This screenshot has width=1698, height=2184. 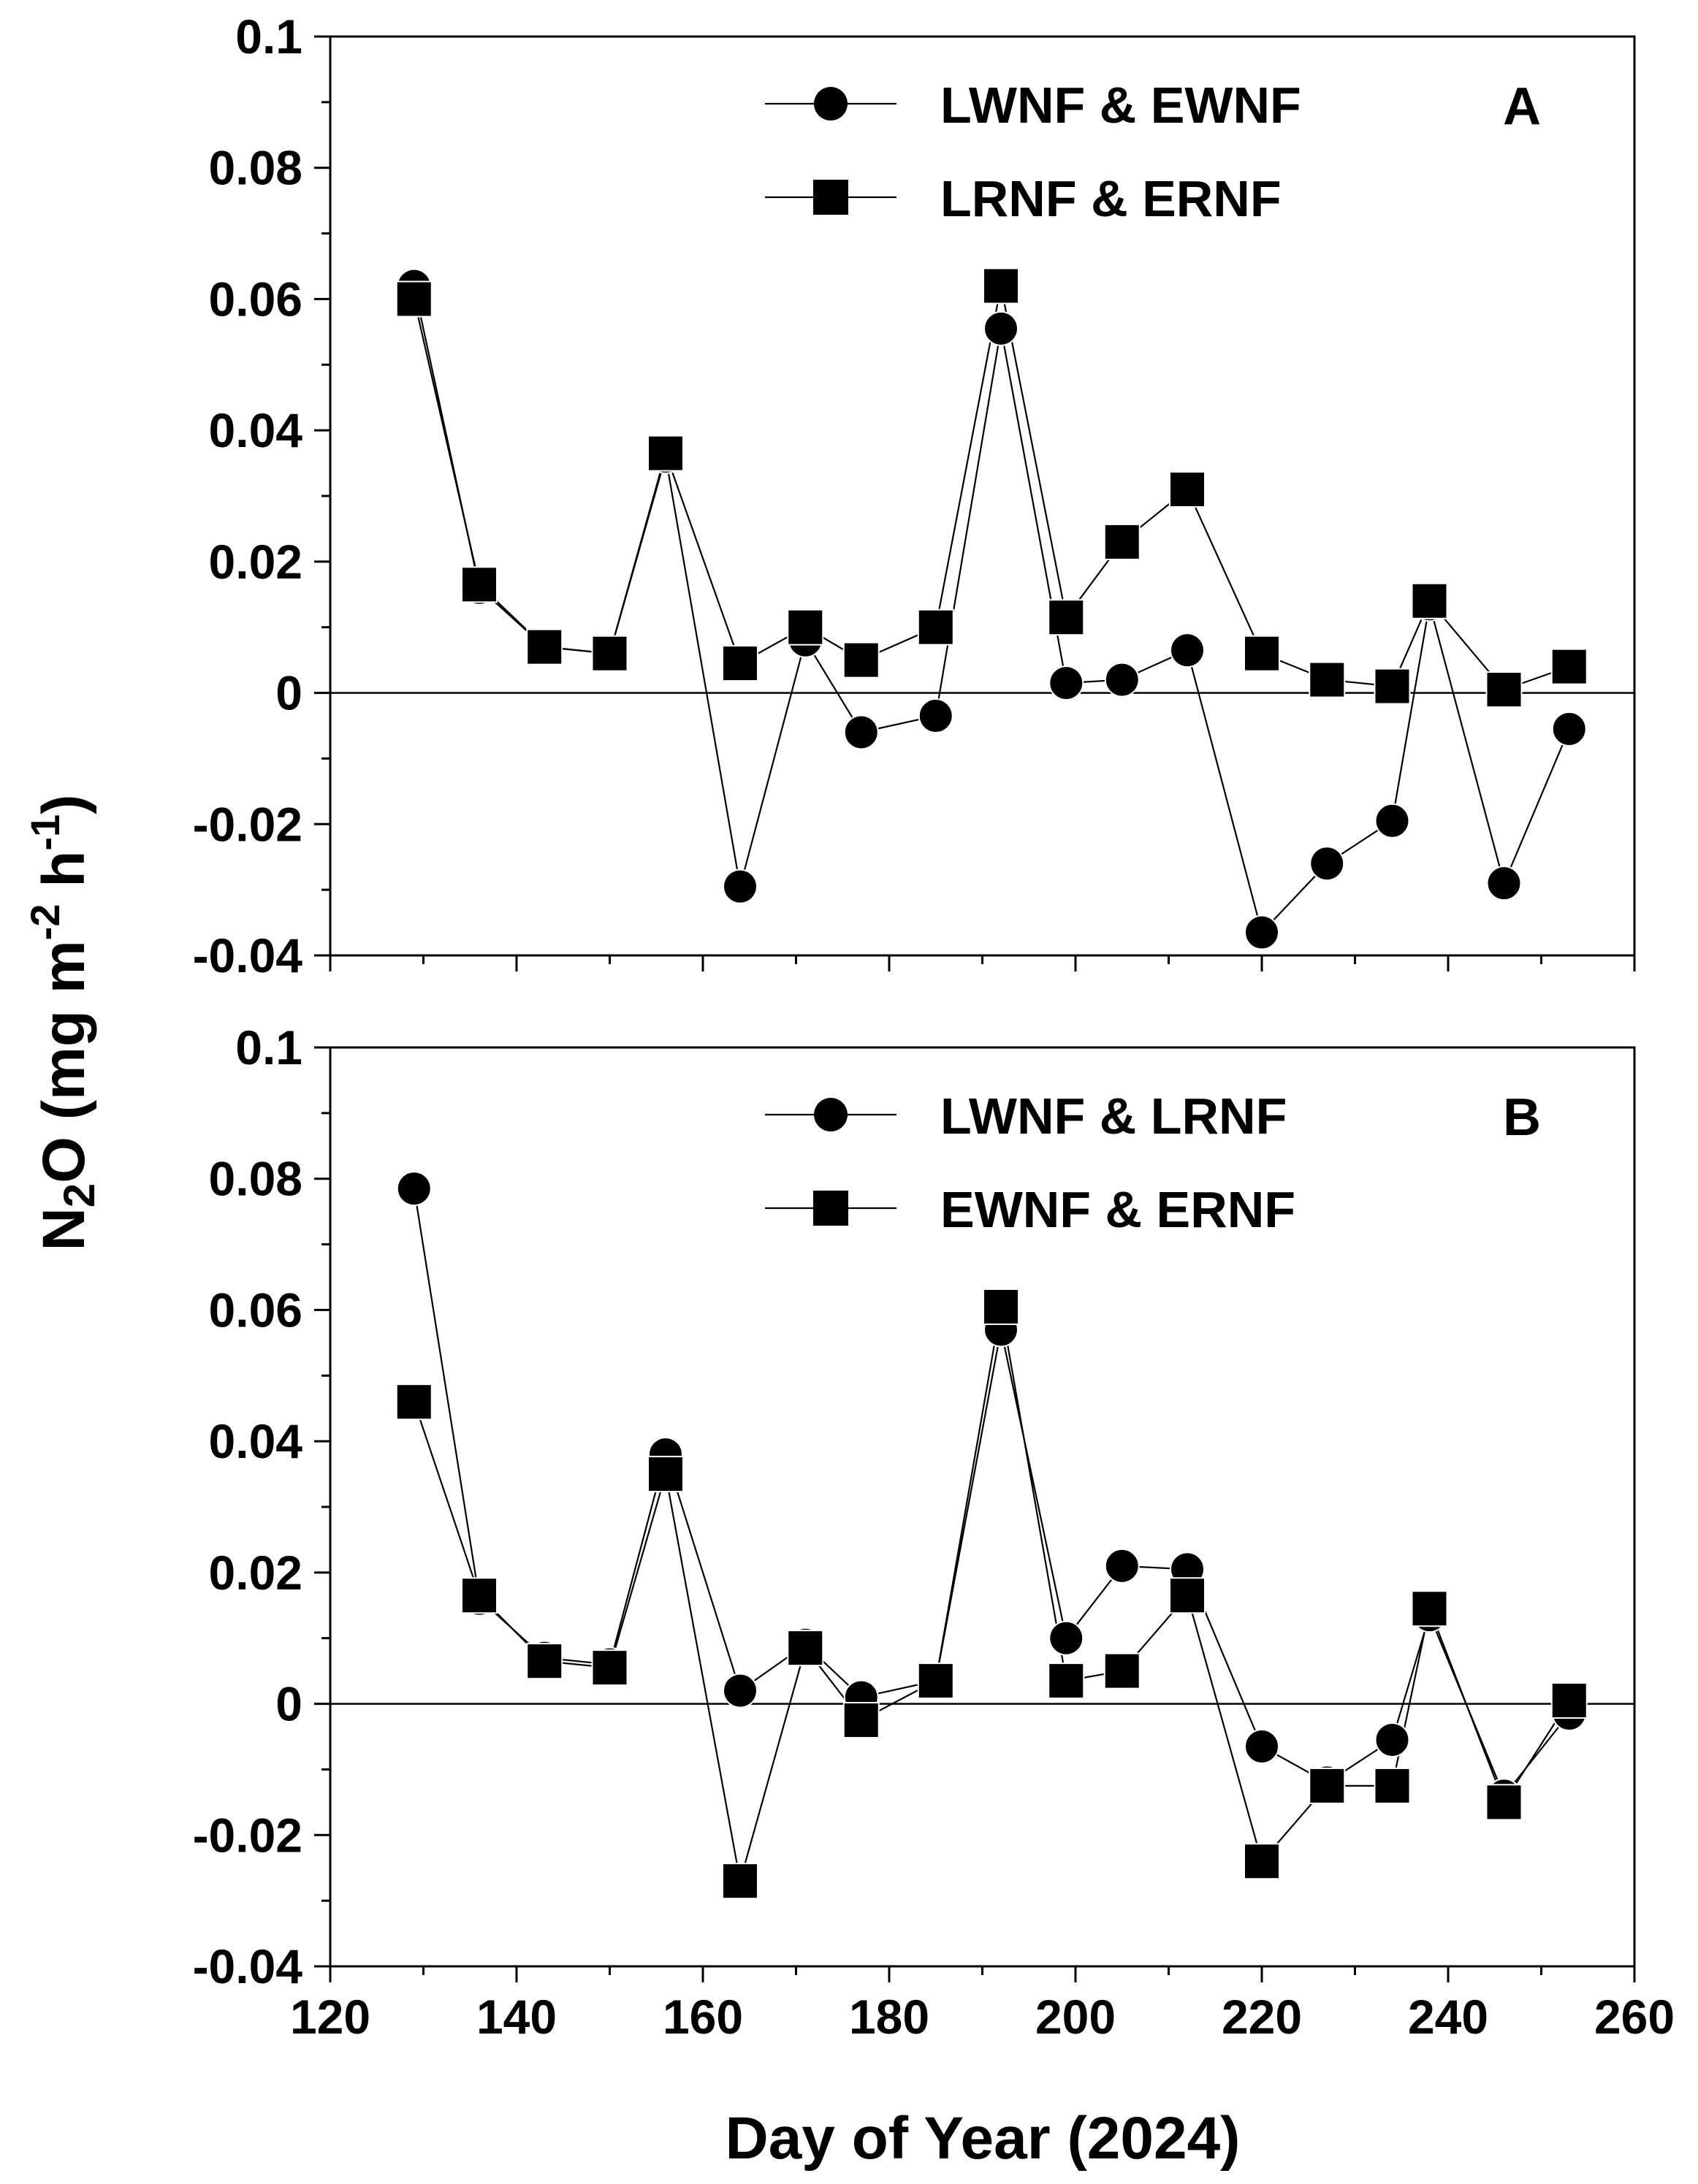 What do you see at coordinates (1448, 2017) in the screenshot?
I see `x-tick-label: 240` at bounding box center [1448, 2017].